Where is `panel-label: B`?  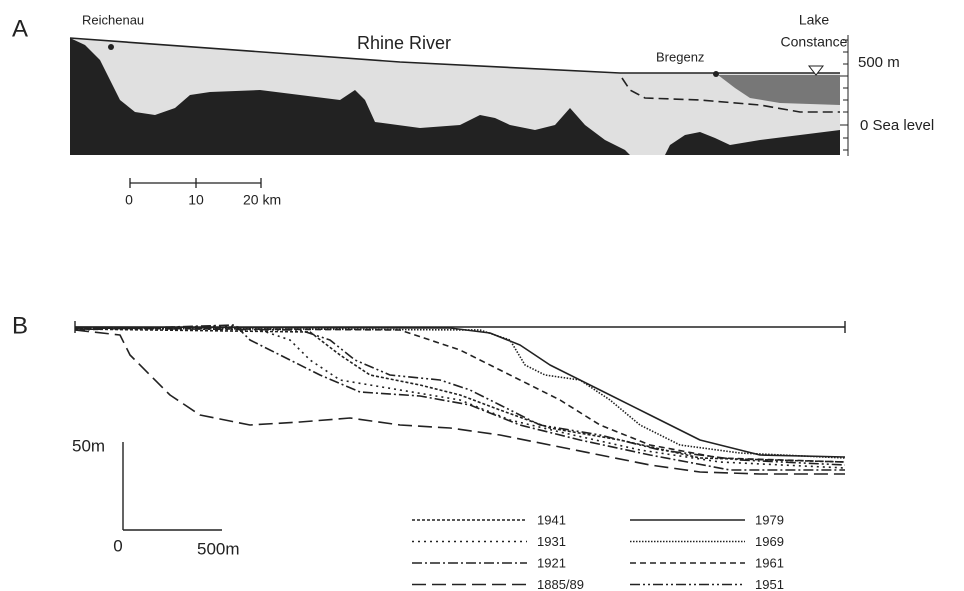
panel-label: B is located at coordinates (20, 325).